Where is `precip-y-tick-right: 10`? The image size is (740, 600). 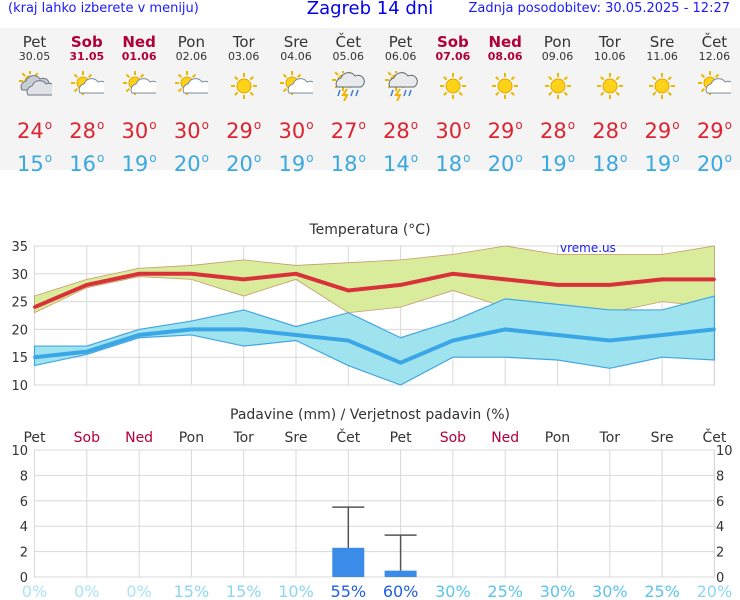 precip-y-tick-right: 10 is located at coordinates (724, 451).